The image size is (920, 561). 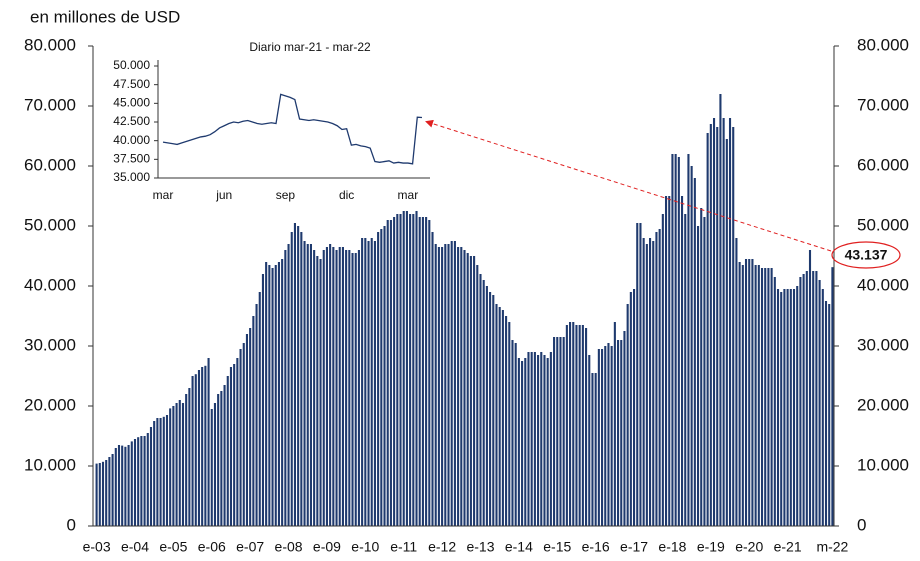 What do you see at coordinates (883, 44) in the screenshot?
I see `y2-tick-label: 80.000` at bounding box center [883, 44].